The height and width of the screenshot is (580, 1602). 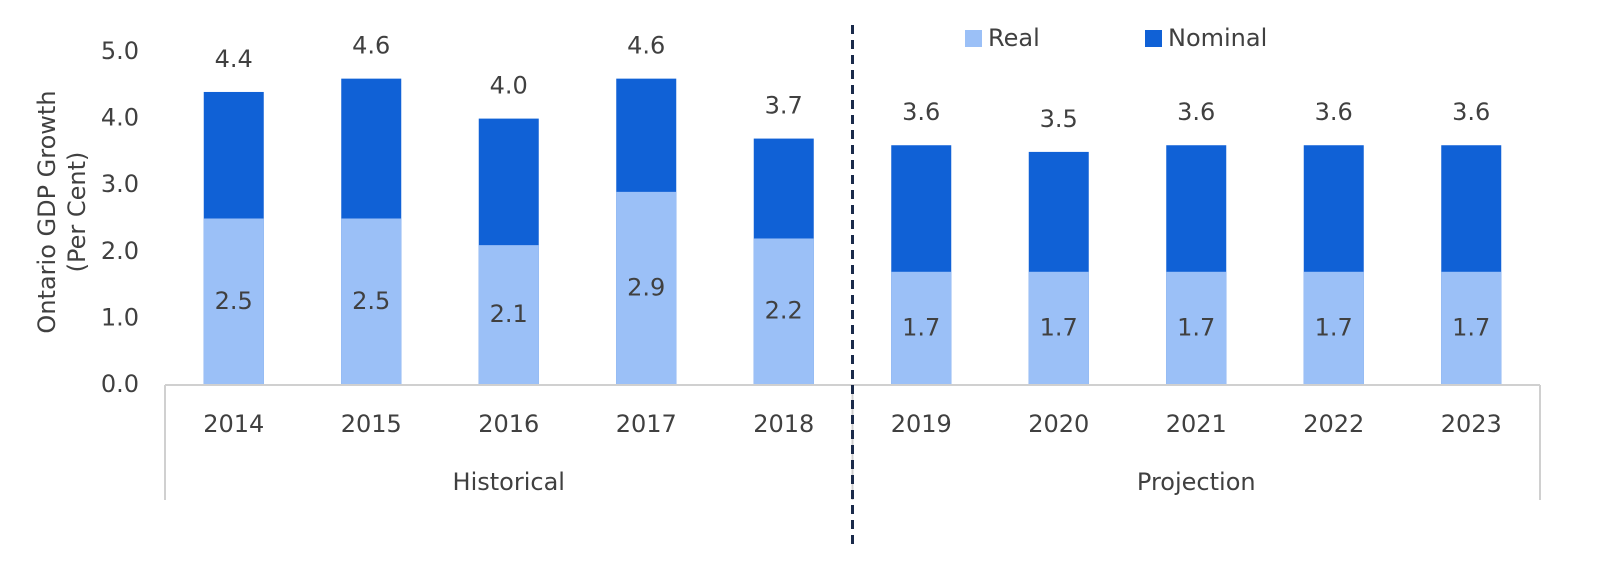 What do you see at coordinates (921, 424) in the screenshot?
I see `x-tick-label: 2019` at bounding box center [921, 424].